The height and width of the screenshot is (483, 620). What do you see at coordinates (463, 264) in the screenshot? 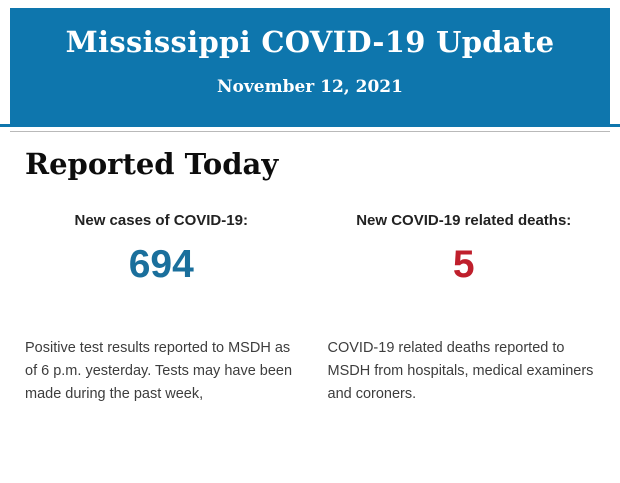
I see `new-deaths-value: 5` at bounding box center [463, 264].